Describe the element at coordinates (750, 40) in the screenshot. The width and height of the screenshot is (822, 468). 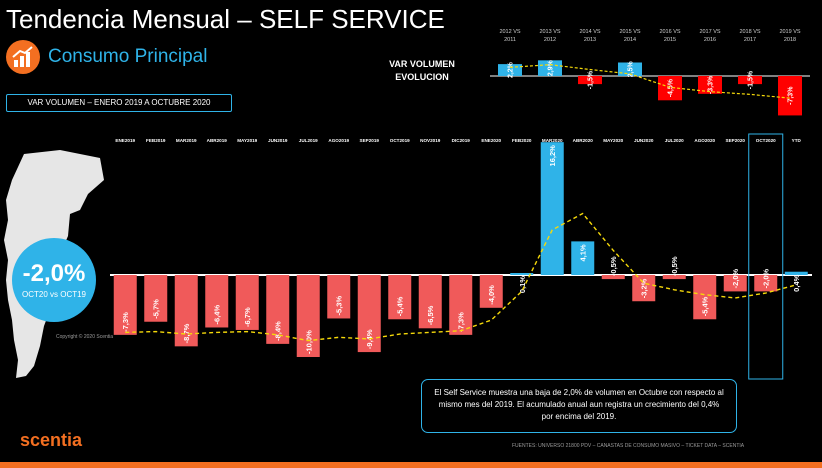
I see `mini-x-tick-label-year: 2017` at that location.